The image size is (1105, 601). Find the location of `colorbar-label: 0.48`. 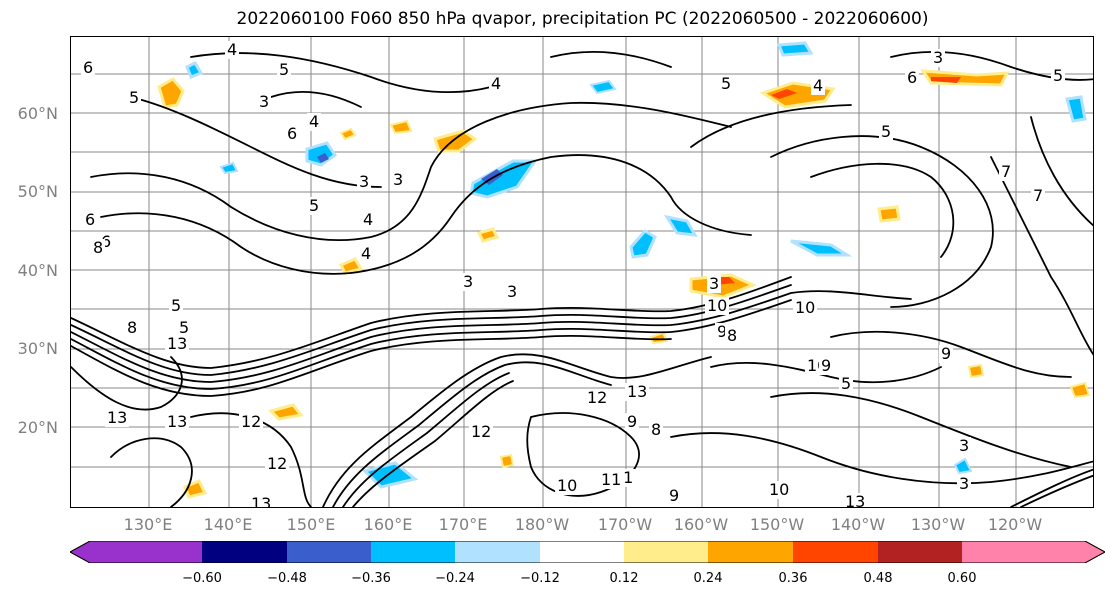

colorbar-label: 0.48 is located at coordinates (878, 578).